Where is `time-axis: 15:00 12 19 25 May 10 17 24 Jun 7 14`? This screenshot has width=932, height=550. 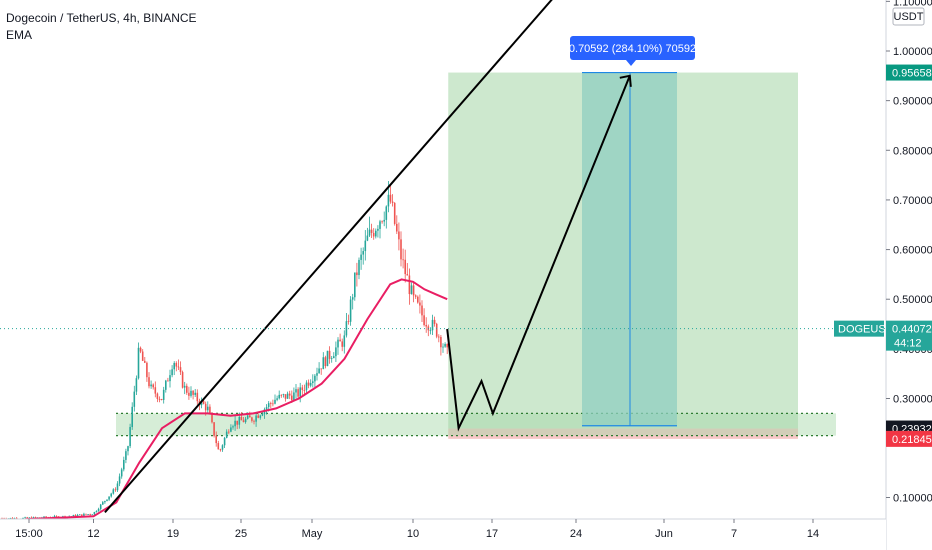 time-axis: 15:00 12 19 25 May 10 17 24 Jun 7 14 is located at coordinates (443, 534).